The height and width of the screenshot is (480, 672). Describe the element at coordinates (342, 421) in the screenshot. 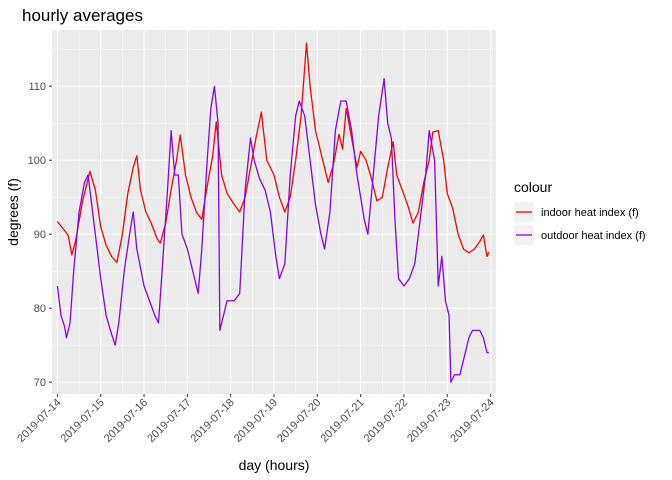

I see `x-tick-label: 2019-07-21` at that location.